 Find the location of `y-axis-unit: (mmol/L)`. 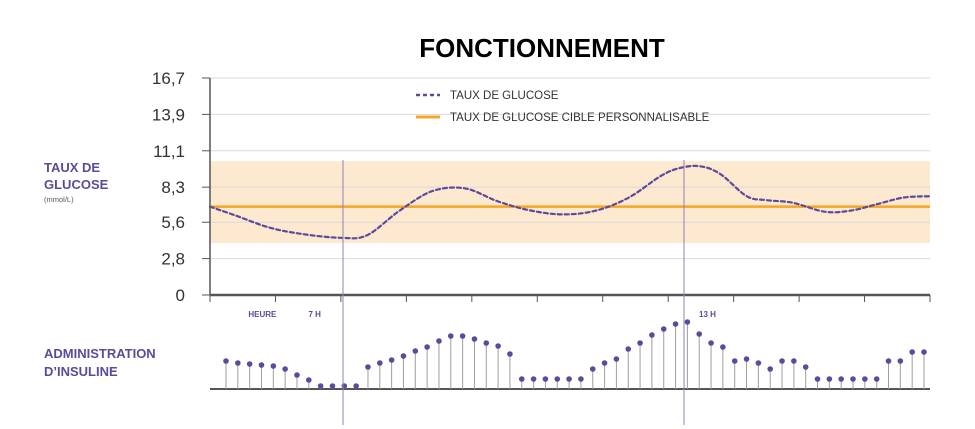

y-axis-unit: (mmol/L) is located at coordinates (59, 199).